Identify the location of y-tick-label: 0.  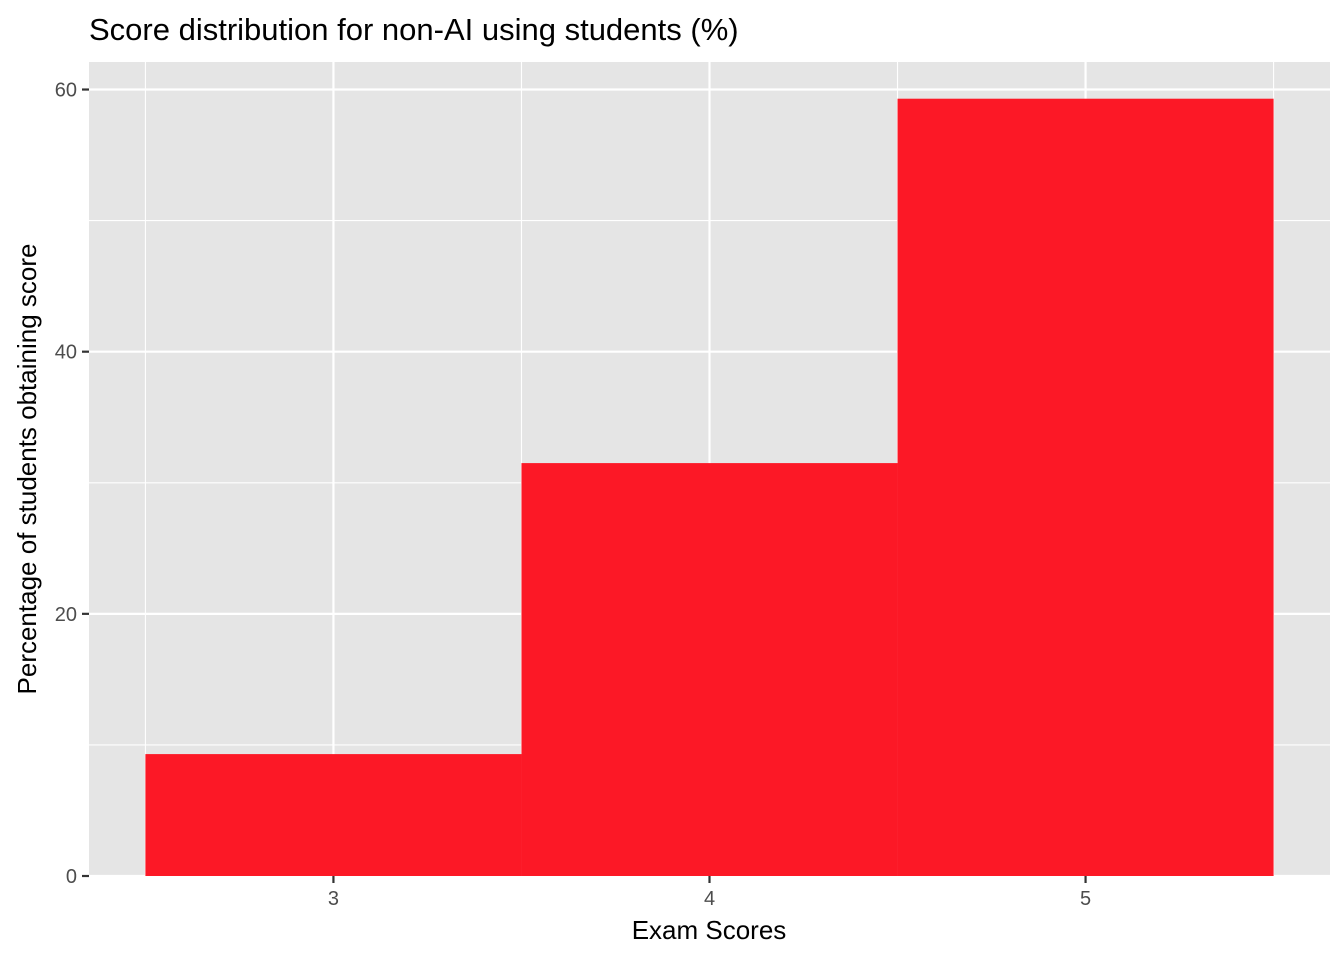
(71, 877).